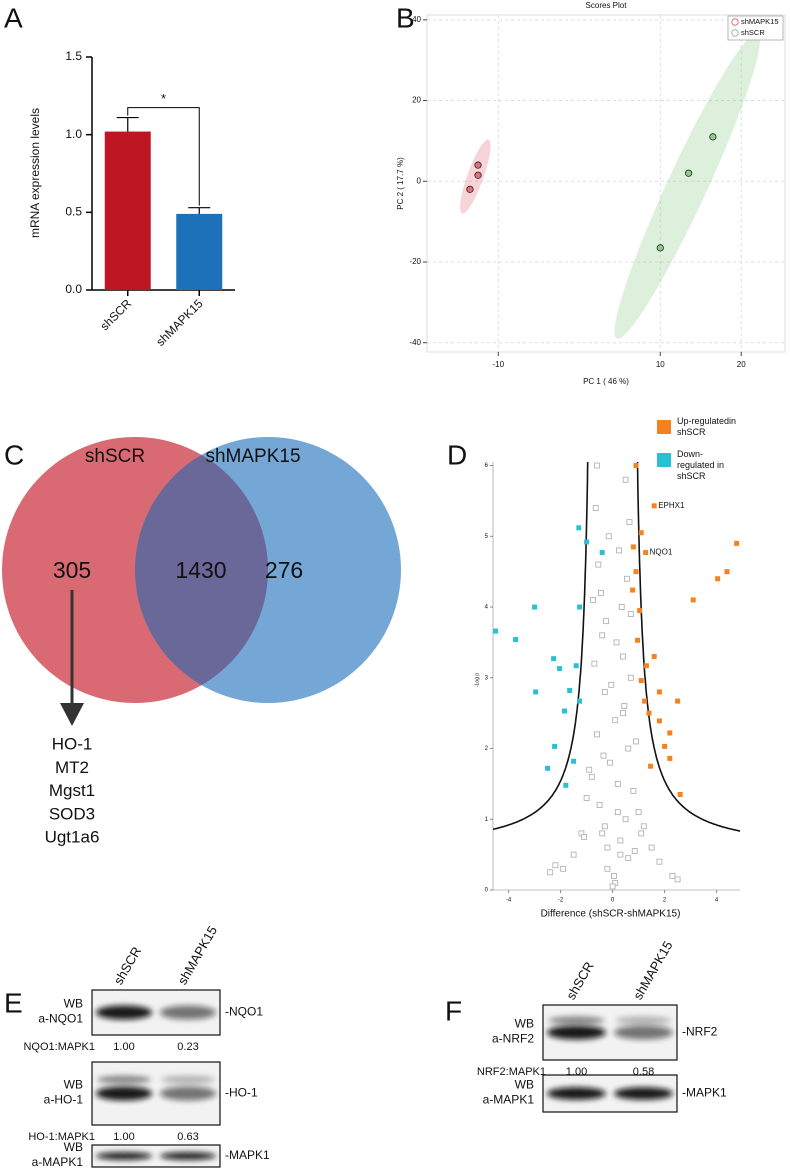 This screenshot has width=790, height=1170. Describe the element at coordinates (400, 183) in the screenshot. I see `y-axis-label: PC 2 ( 17.7 %)` at that location.